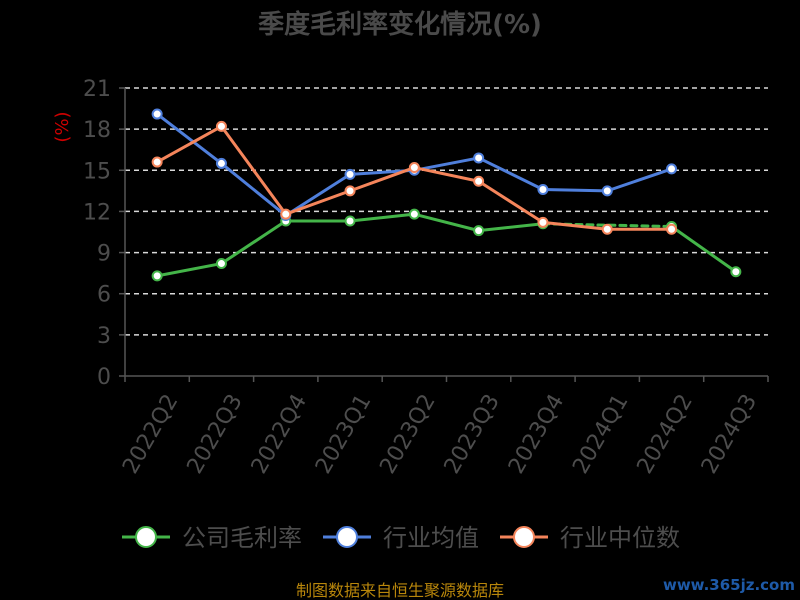 The height and width of the screenshot is (600, 800). I want to click on x-tick-label: 2022Q4, so click(279, 434).